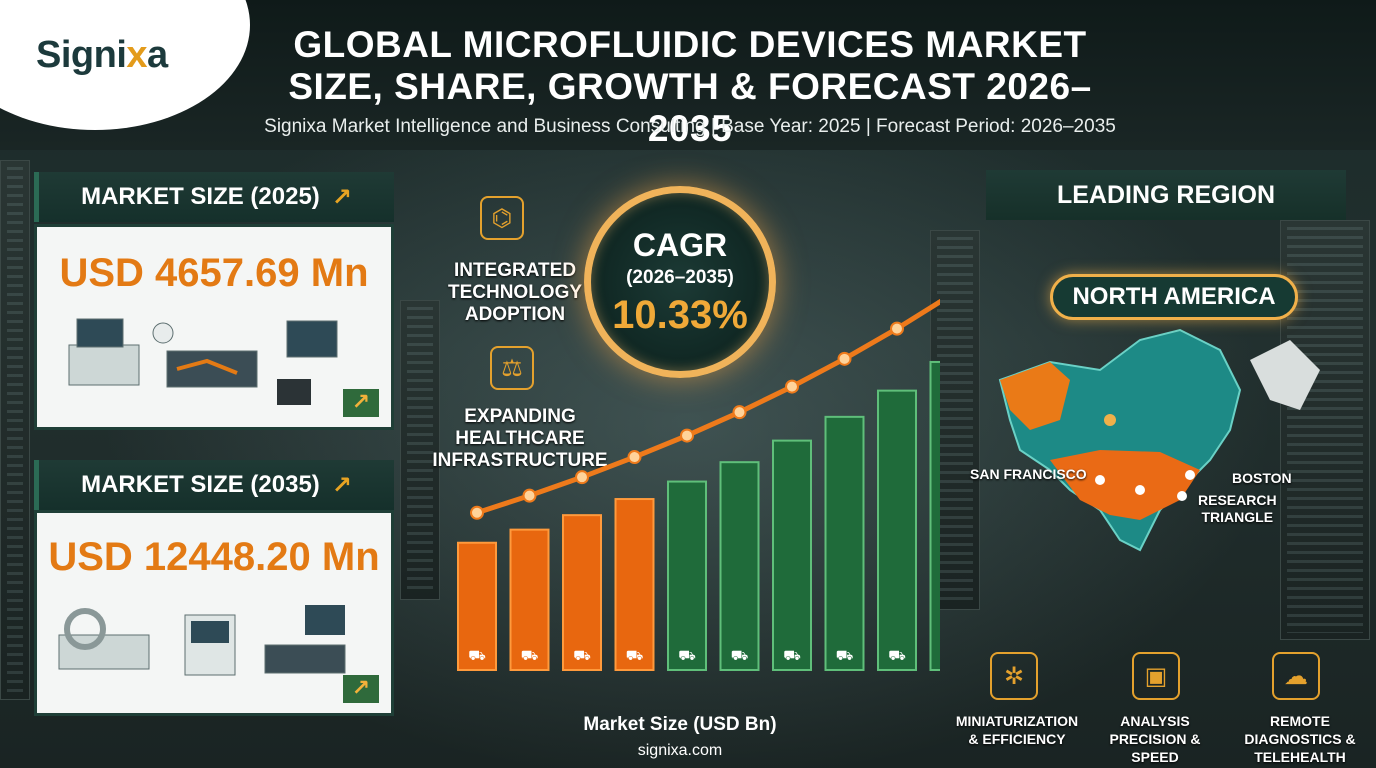 The width and height of the screenshot is (1376, 768). Describe the element at coordinates (1300, 757) in the screenshot. I see `feature-line: TELEHEALTH` at that location.